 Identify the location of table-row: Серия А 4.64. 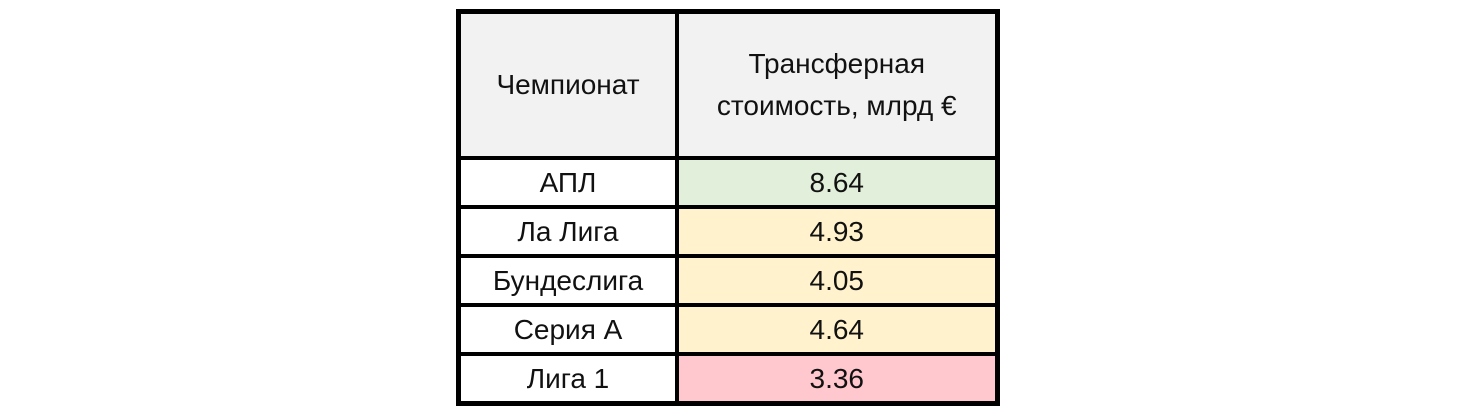
(727, 329).